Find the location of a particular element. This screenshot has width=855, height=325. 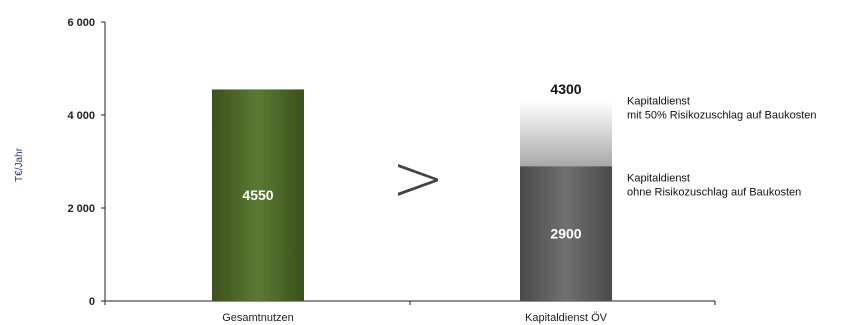

bar-value-label: 4550 is located at coordinates (257, 195).